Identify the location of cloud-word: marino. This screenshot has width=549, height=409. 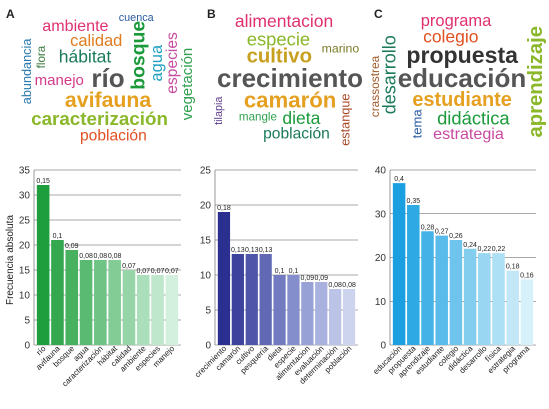
(341, 49).